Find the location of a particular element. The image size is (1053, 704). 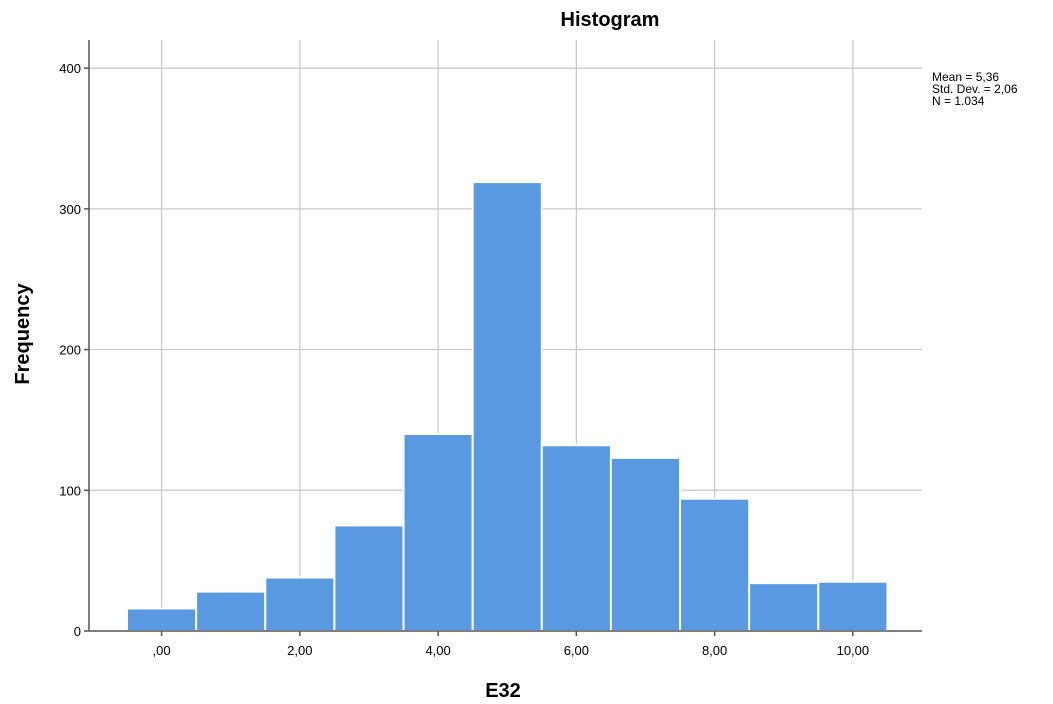

x-tick-label: 4,00 is located at coordinates (437, 650).